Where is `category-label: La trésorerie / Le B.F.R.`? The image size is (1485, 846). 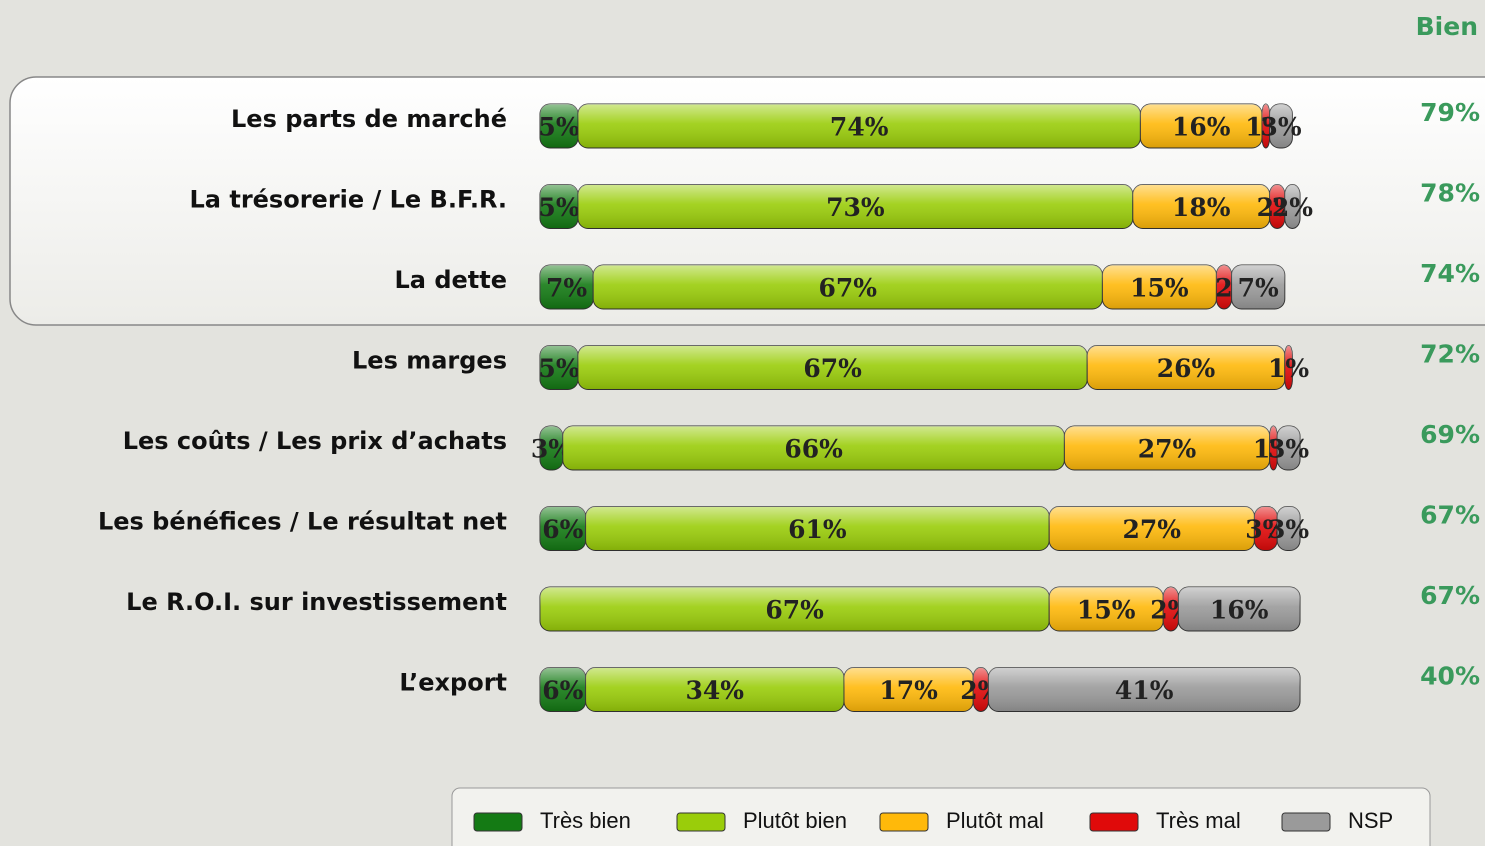
category-label: La trésorerie / Le B.F.R. is located at coordinates (349, 200).